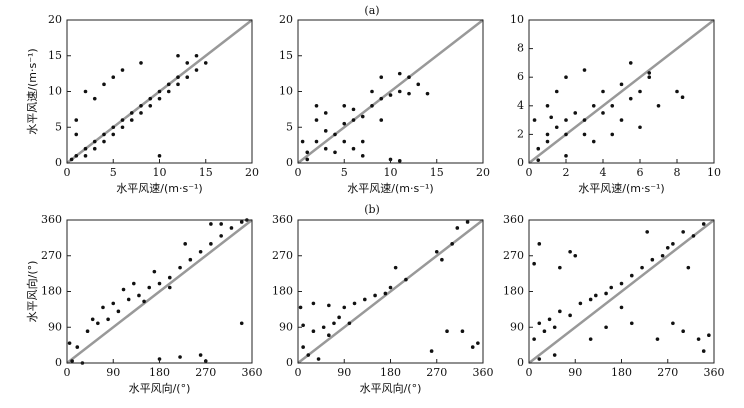 Image resolution: width=744 pixels, height=408 pixels. Describe the element at coordinates (286, 55) in the screenshot. I see `y-tick-label: 15` at that location.